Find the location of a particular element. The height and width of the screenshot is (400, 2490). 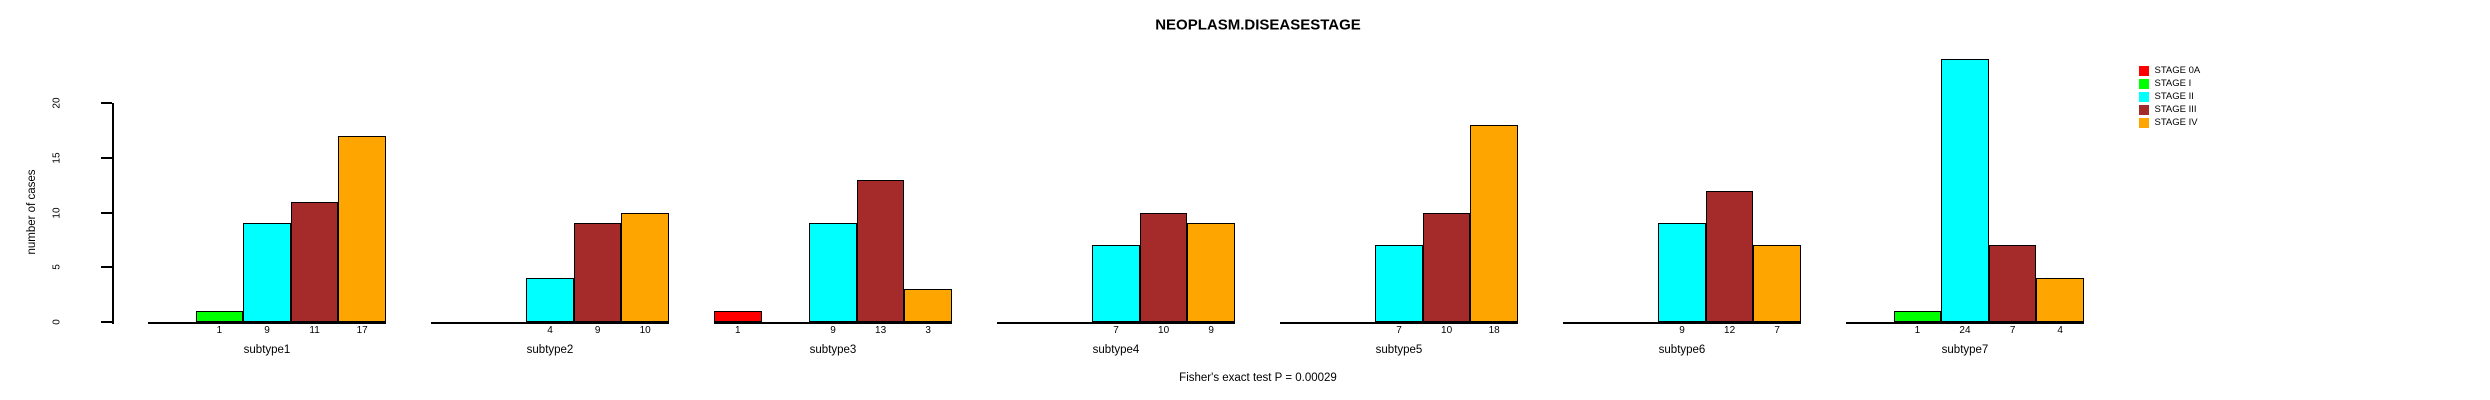

x-category-label-subtype2: subtype2 is located at coordinates (550, 350).